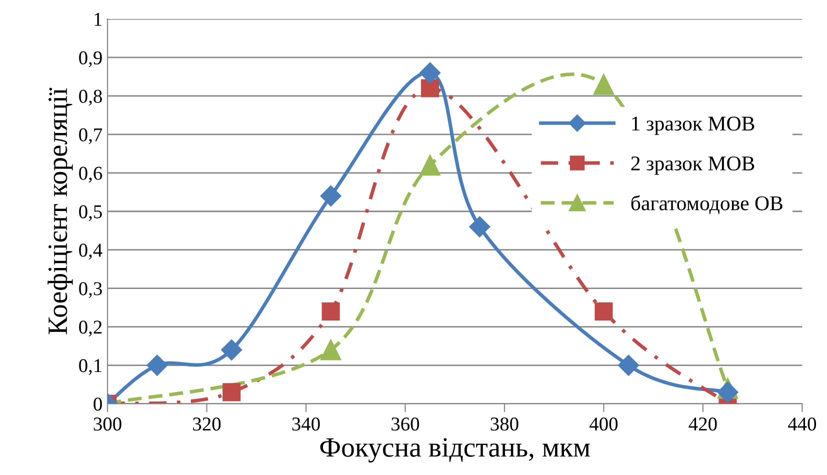 The height and width of the screenshot is (475, 827). I want to click on y-tick-label: 0,3, so click(90, 290).